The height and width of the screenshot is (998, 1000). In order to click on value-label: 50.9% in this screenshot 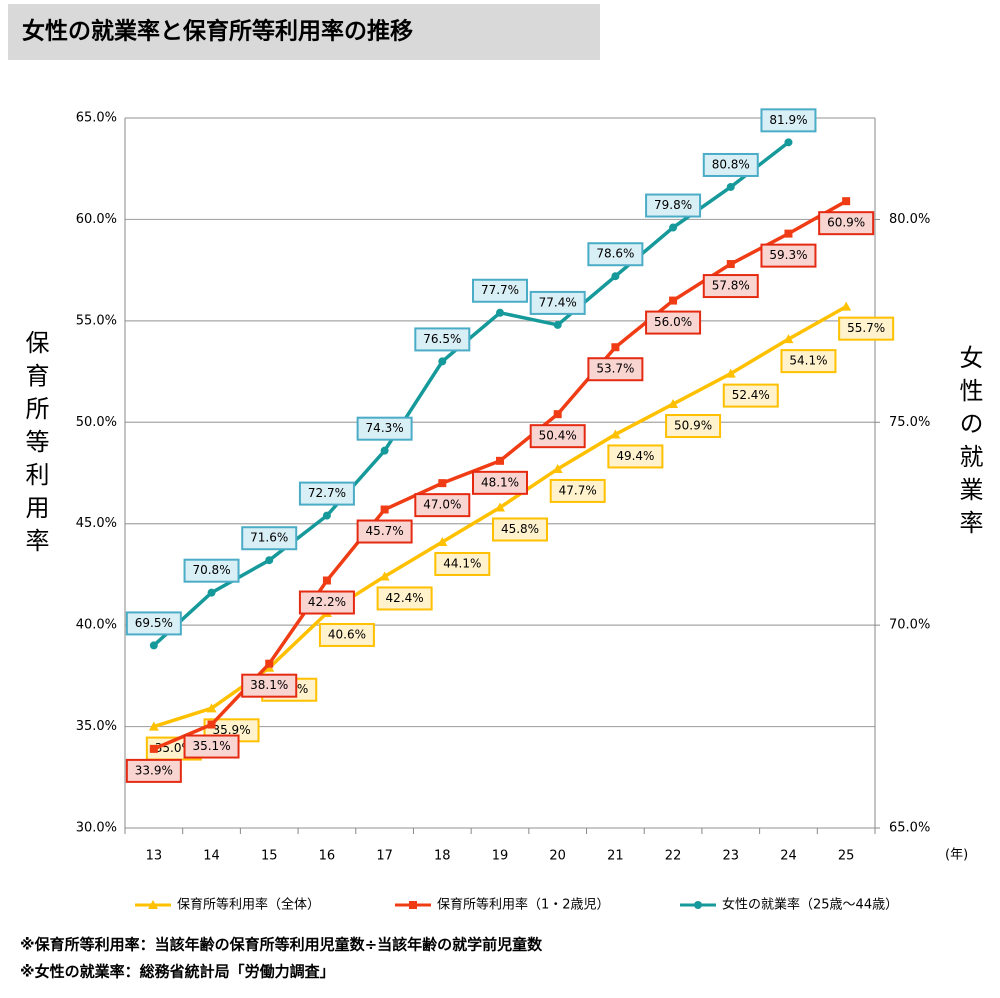, I will do `click(693, 426)`.